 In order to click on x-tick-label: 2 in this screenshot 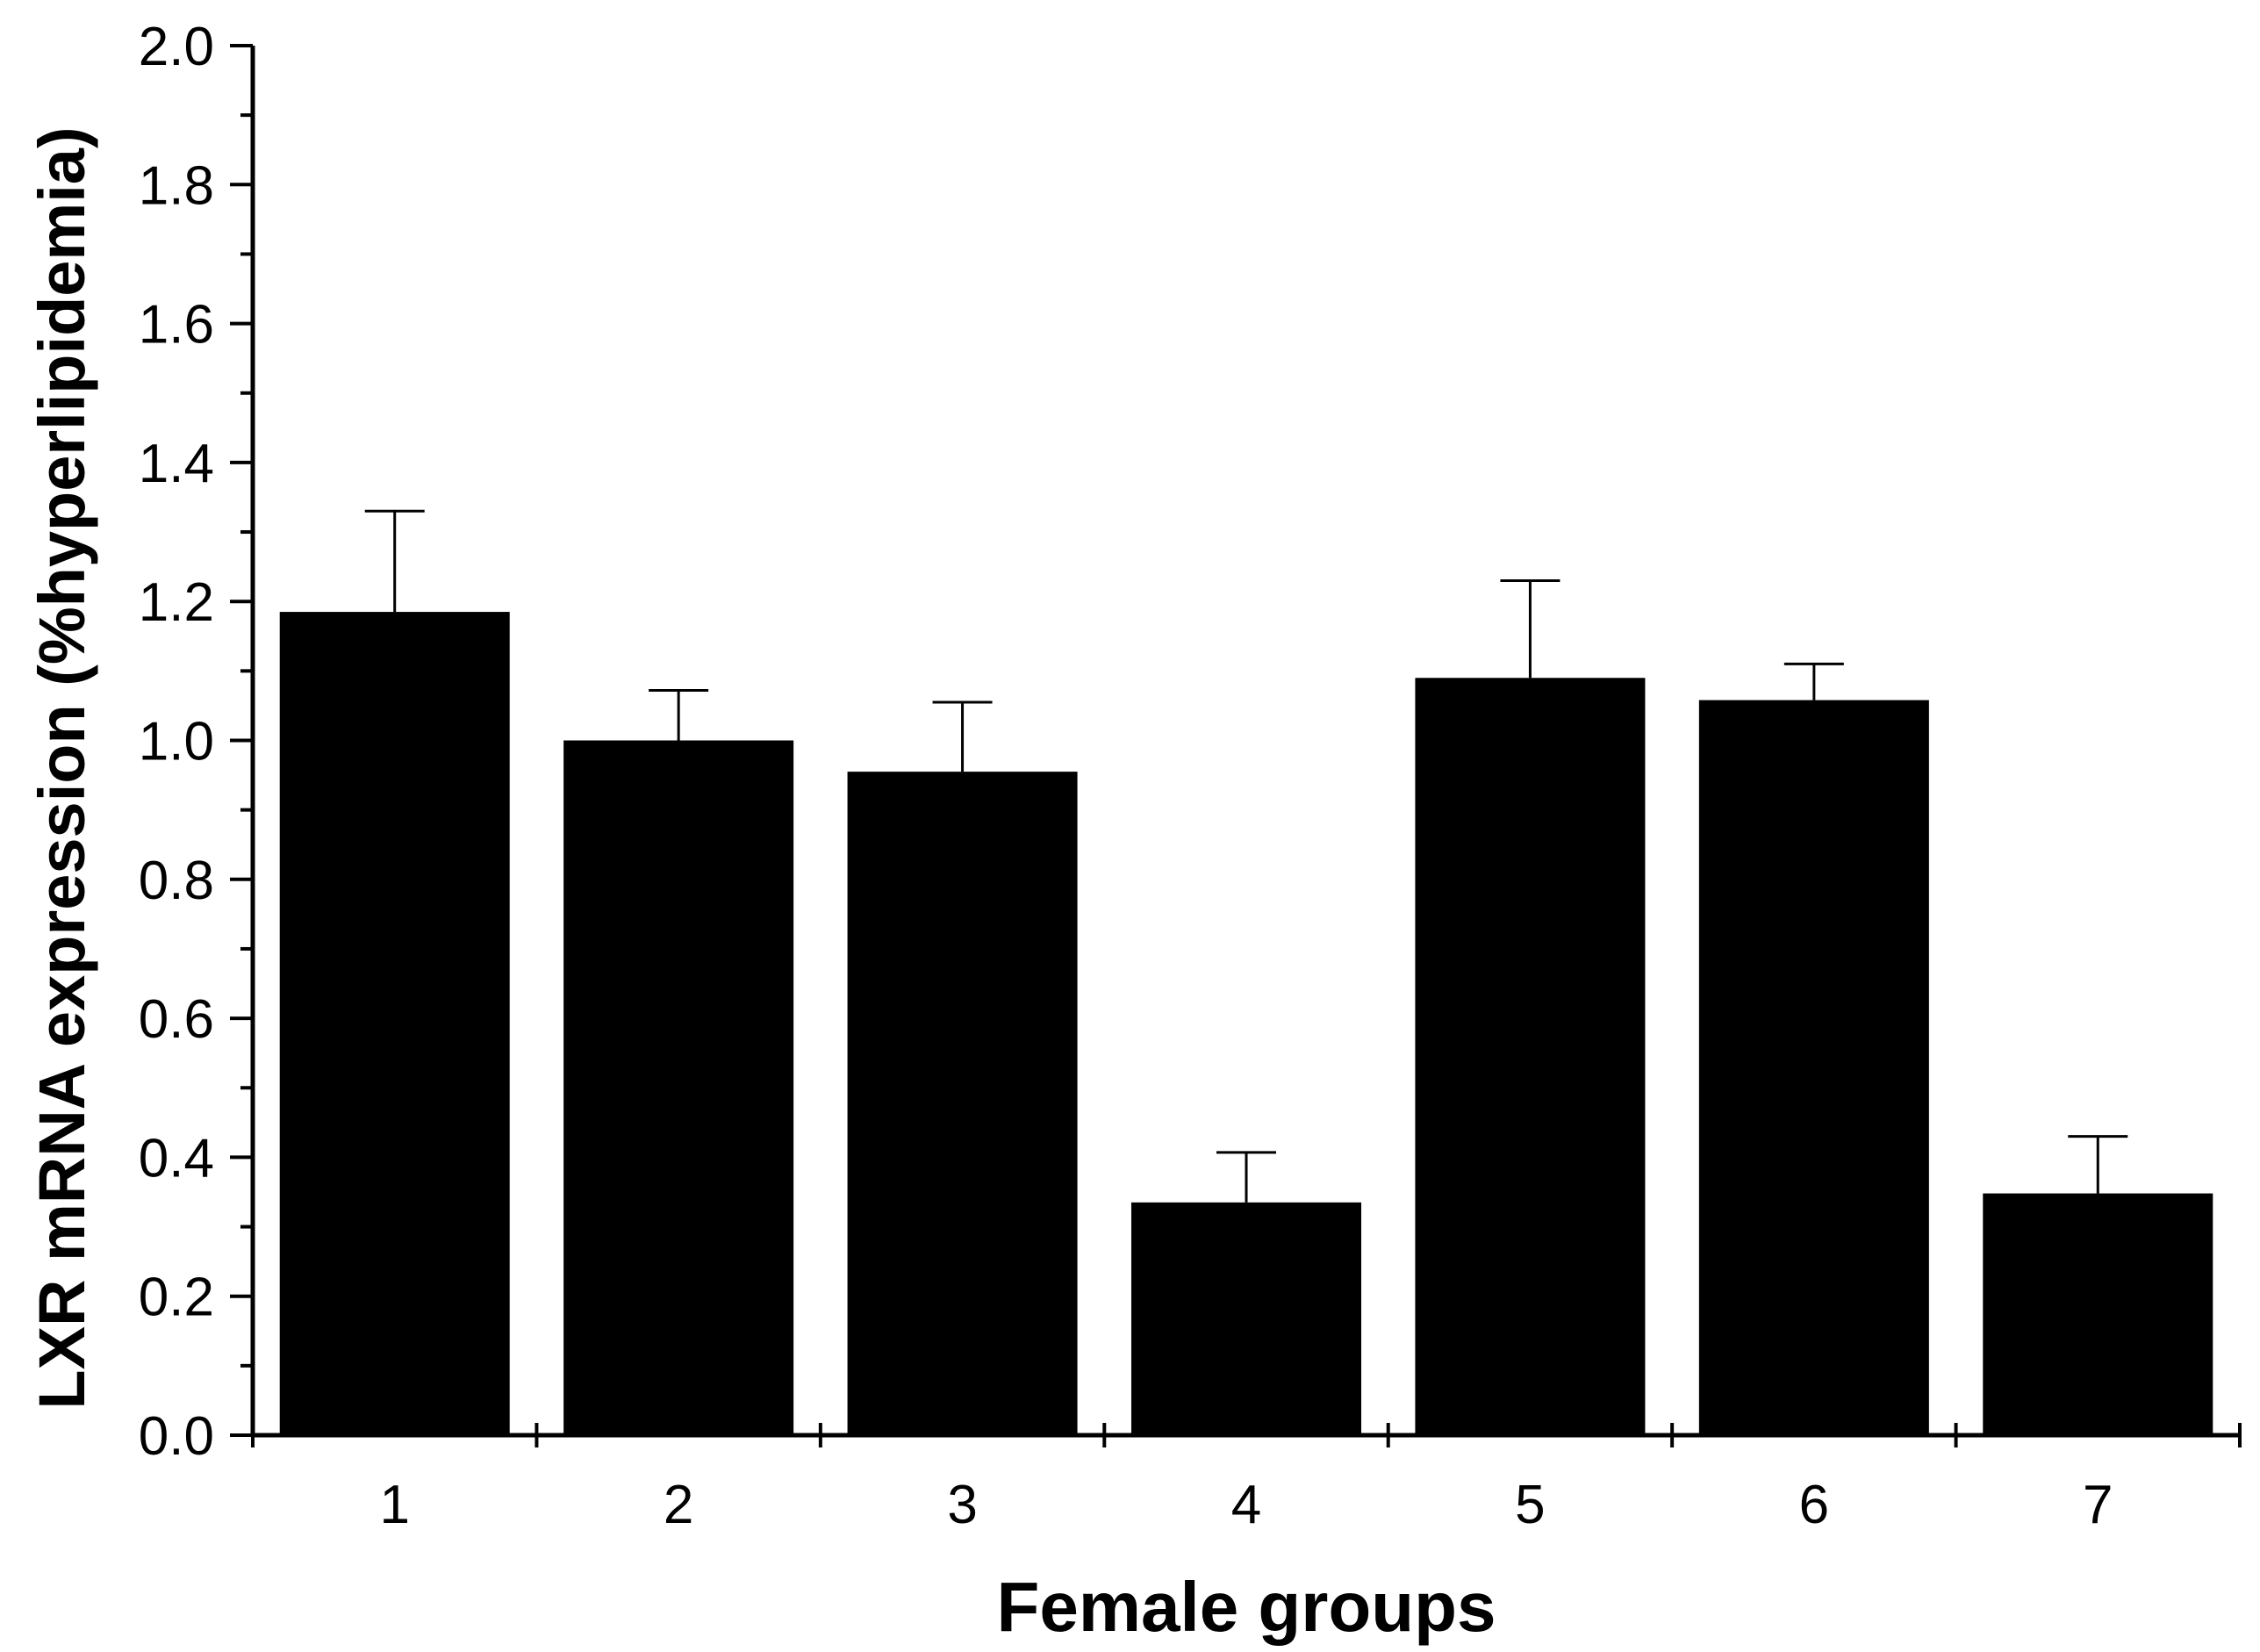, I will do `click(678, 1505)`.